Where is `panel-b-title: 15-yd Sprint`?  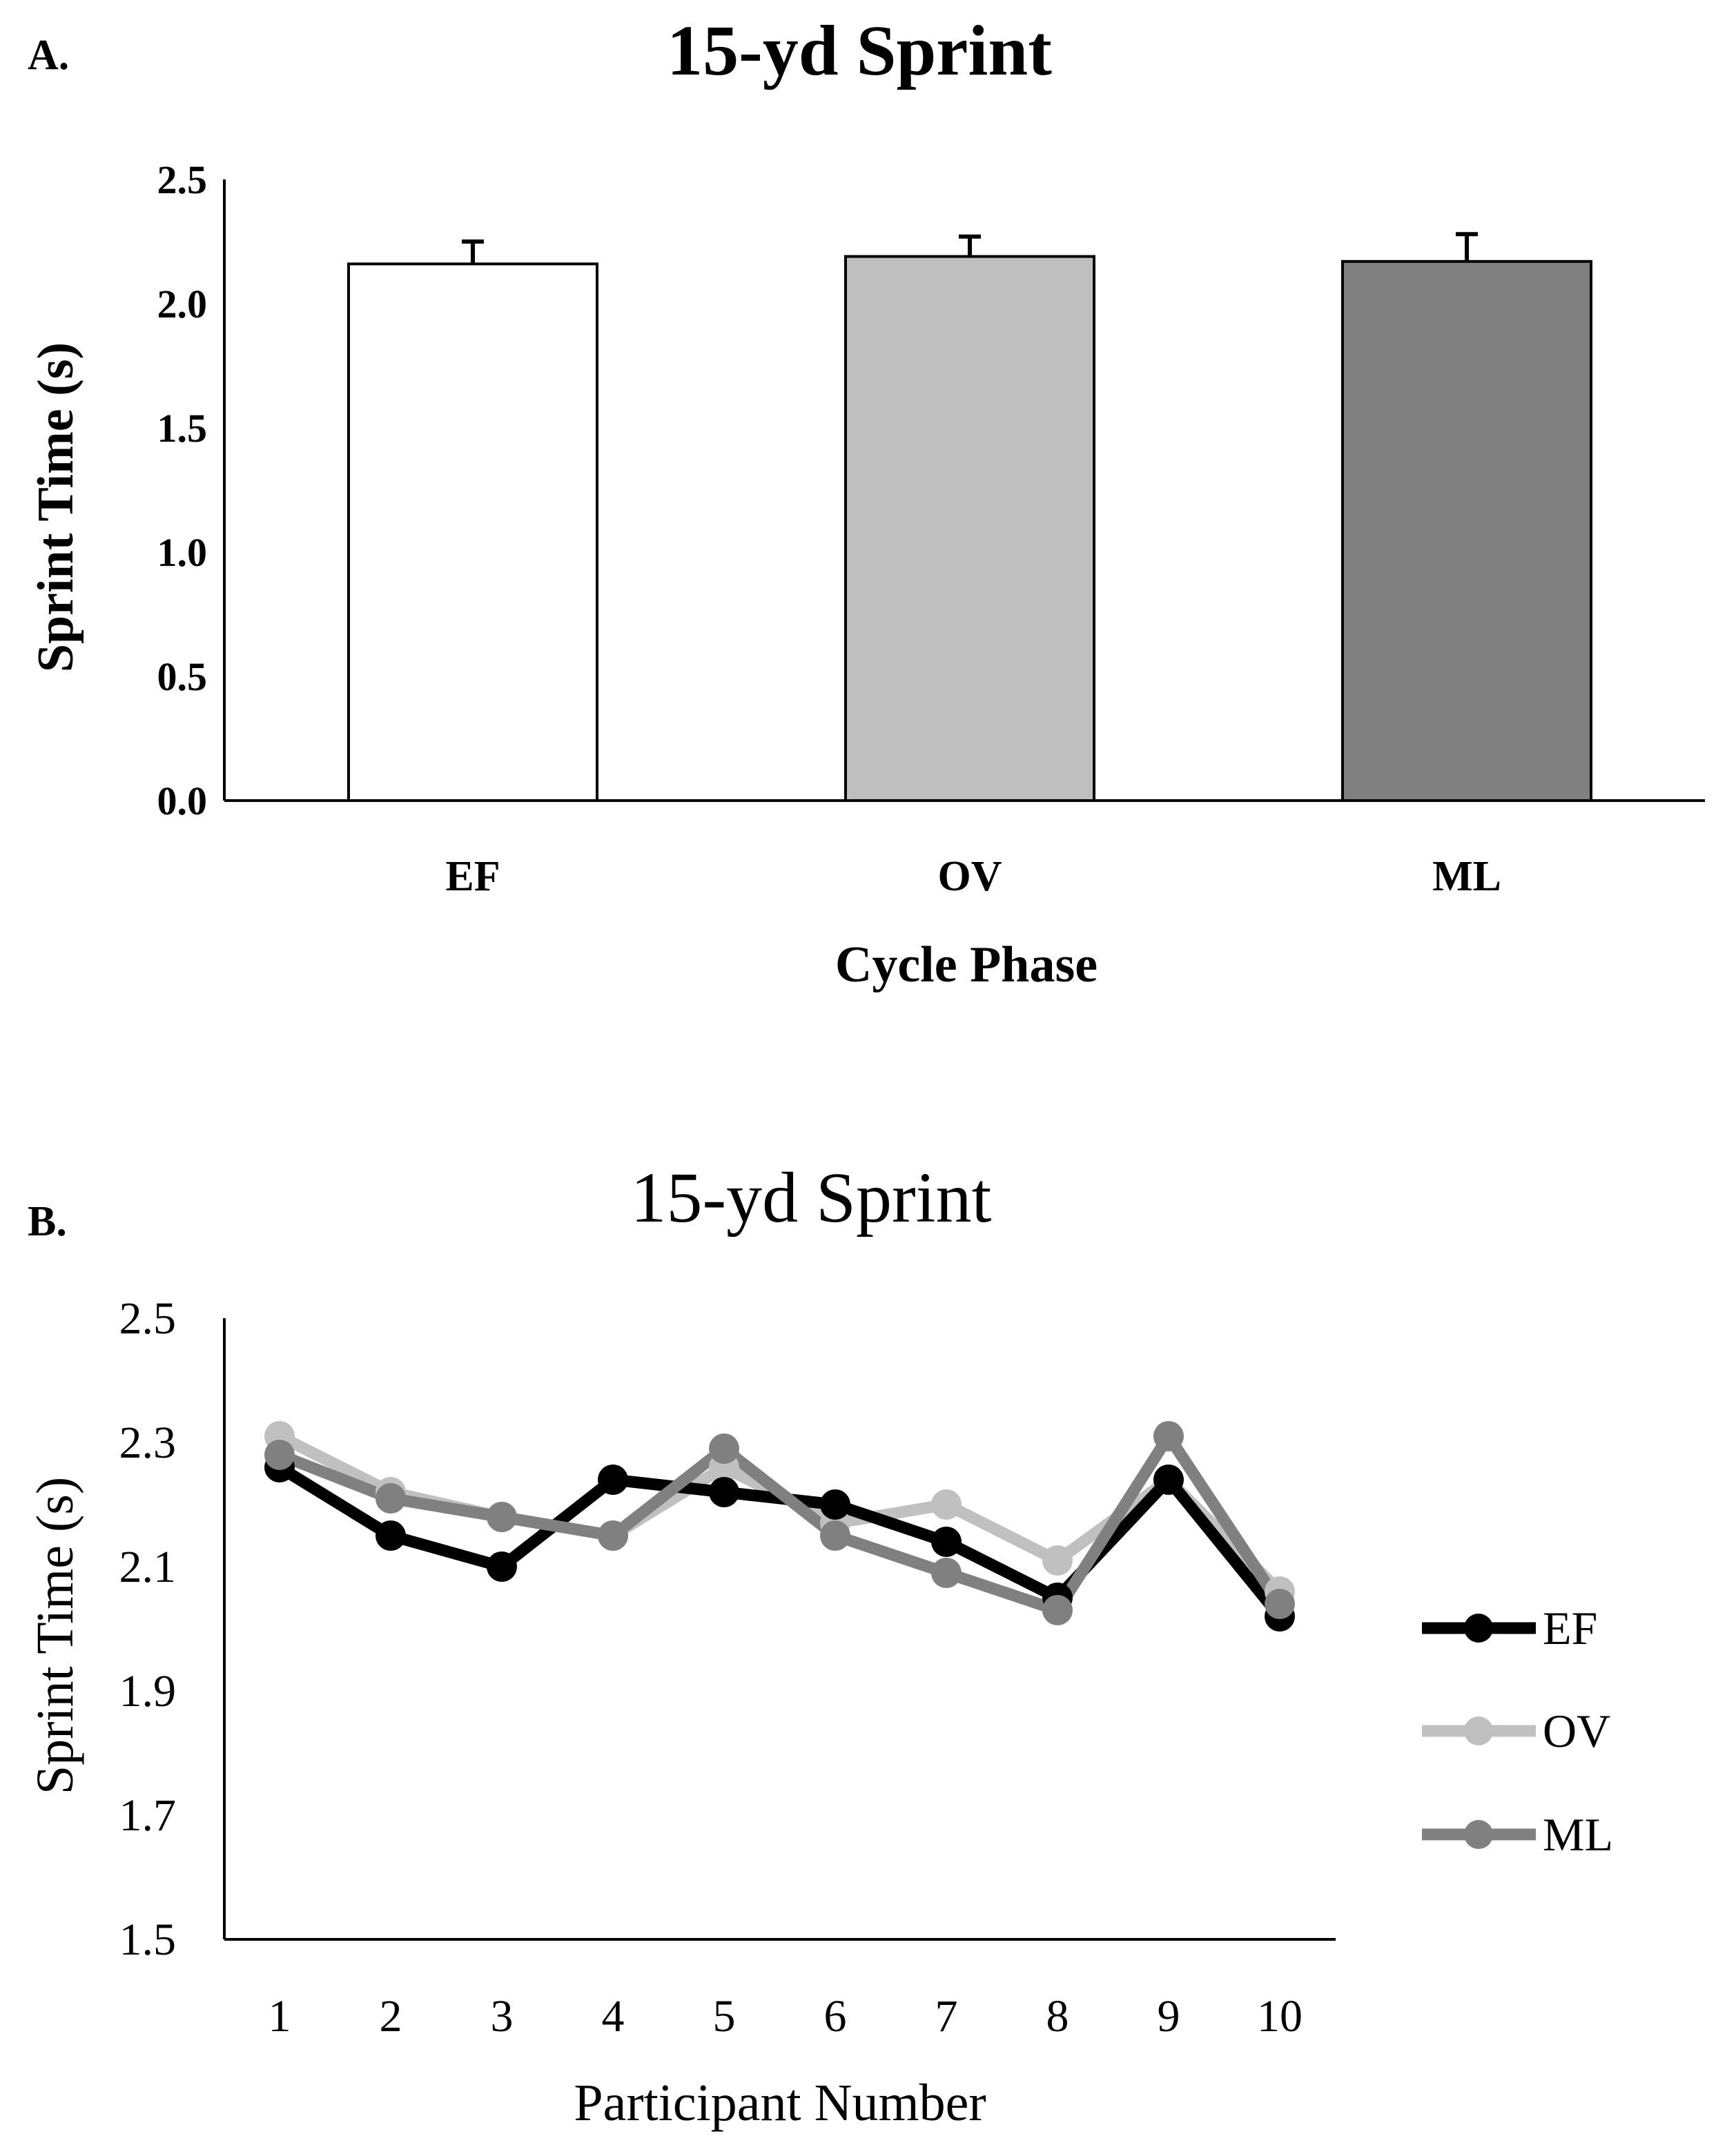
panel-b-title: 15-yd Sprint is located at coordinates (811, 1197).